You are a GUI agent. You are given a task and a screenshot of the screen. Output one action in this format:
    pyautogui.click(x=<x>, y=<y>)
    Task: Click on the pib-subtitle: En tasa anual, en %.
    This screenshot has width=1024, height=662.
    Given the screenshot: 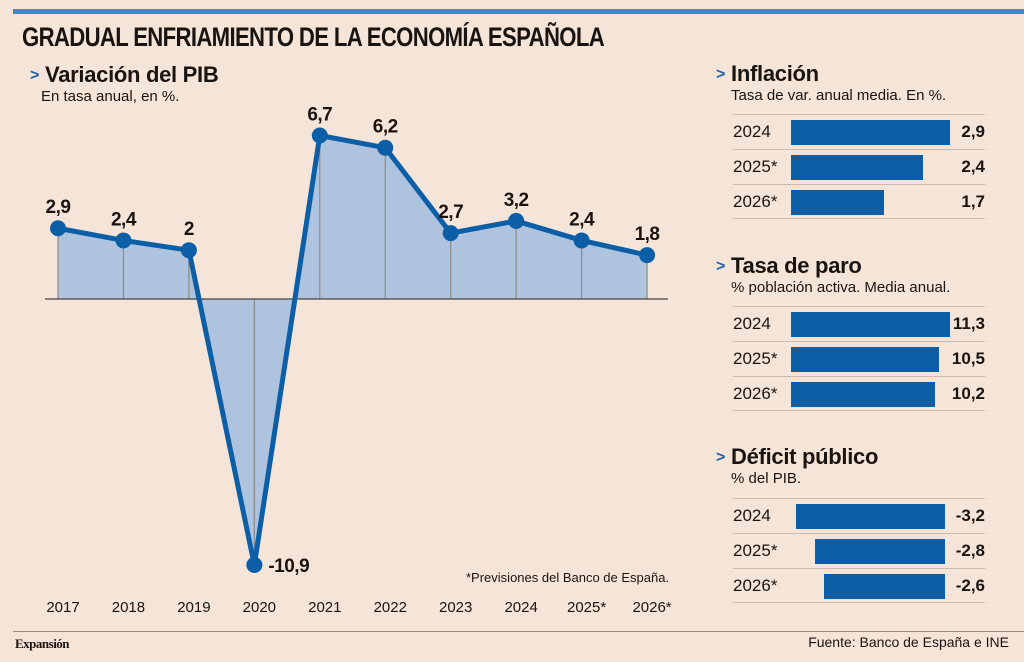 What is the action you would take?
    pyautogui.click(x=110, y=96)
    